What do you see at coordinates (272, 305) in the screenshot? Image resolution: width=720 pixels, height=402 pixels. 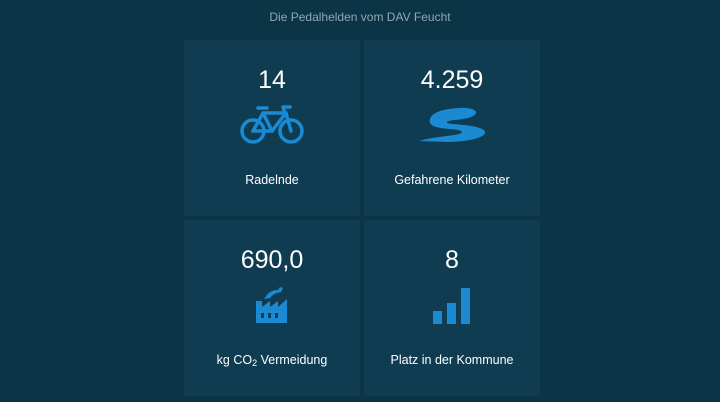 I see `factory-icon` at bounding box center [272, 305].